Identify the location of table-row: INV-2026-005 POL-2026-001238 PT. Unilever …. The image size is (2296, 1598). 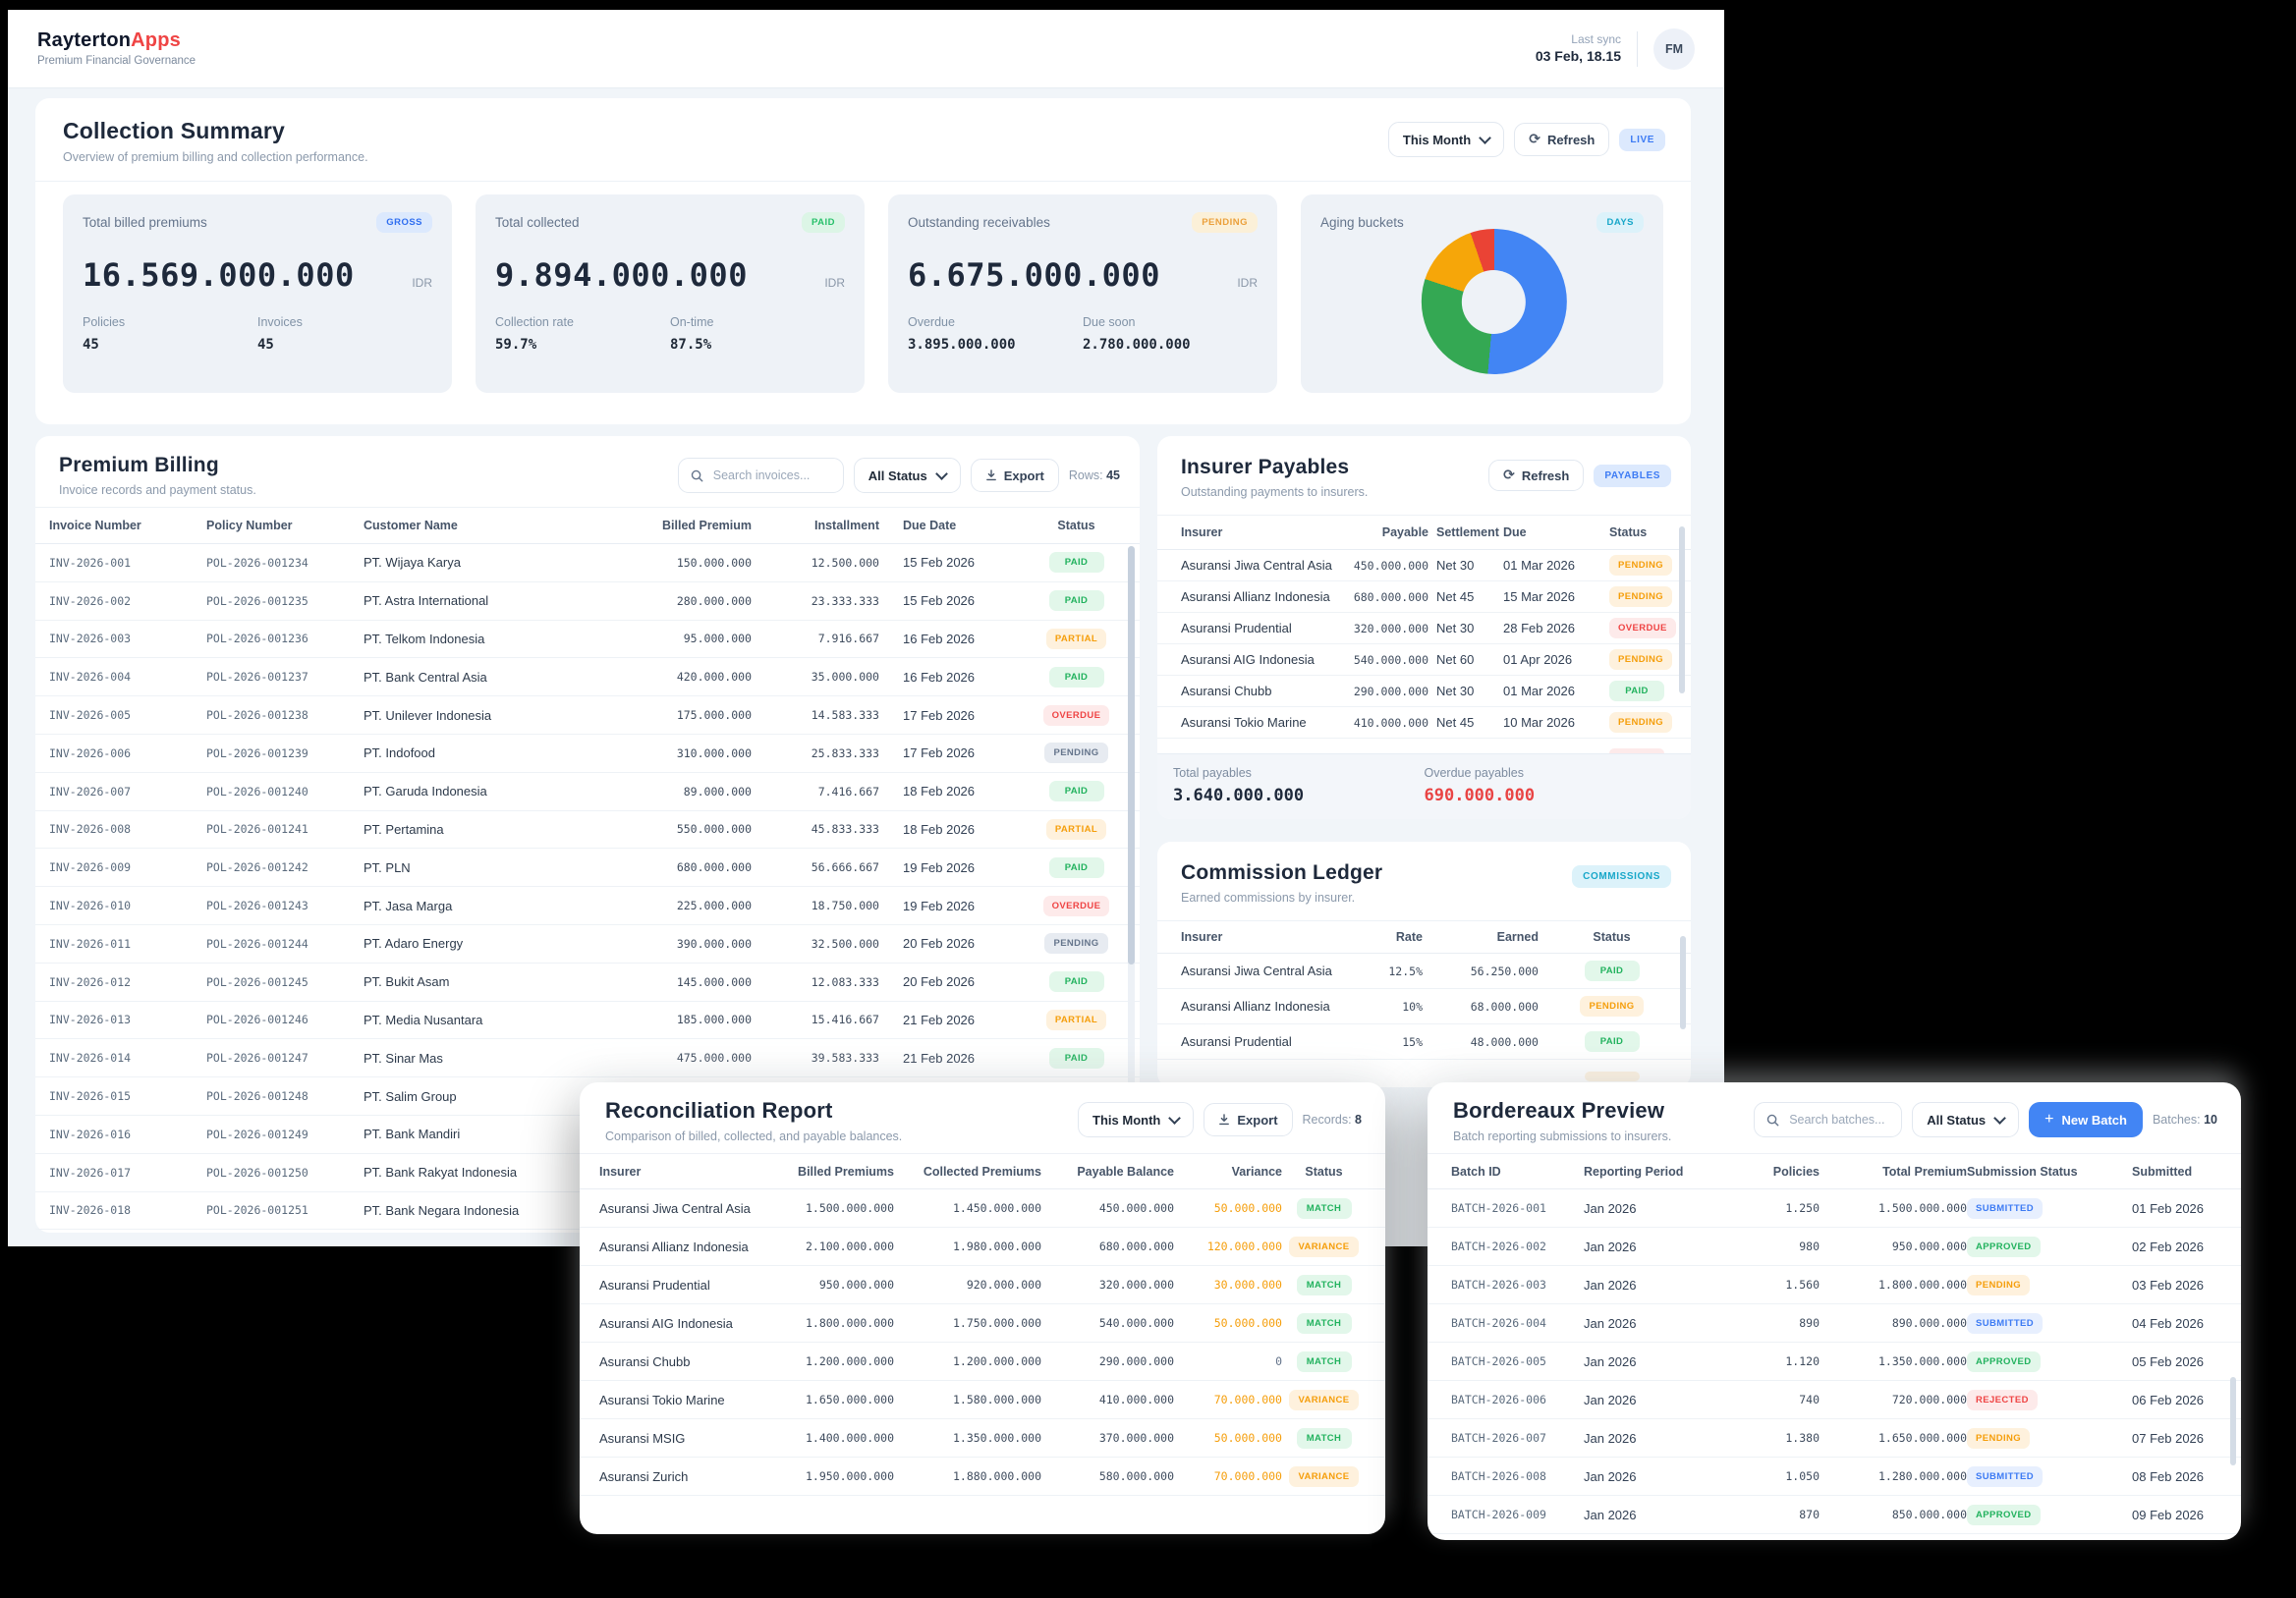
(587, 715).